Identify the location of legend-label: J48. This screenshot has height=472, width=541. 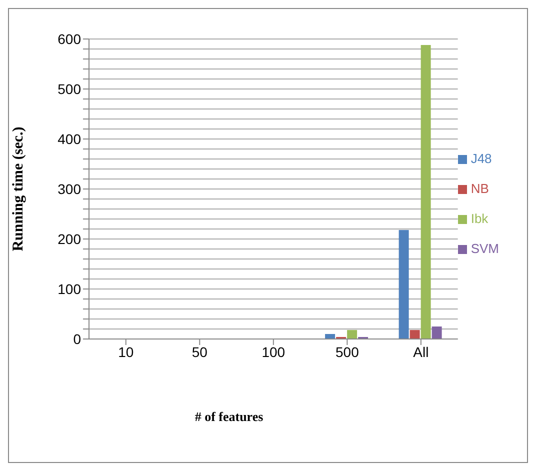
(481, 158).